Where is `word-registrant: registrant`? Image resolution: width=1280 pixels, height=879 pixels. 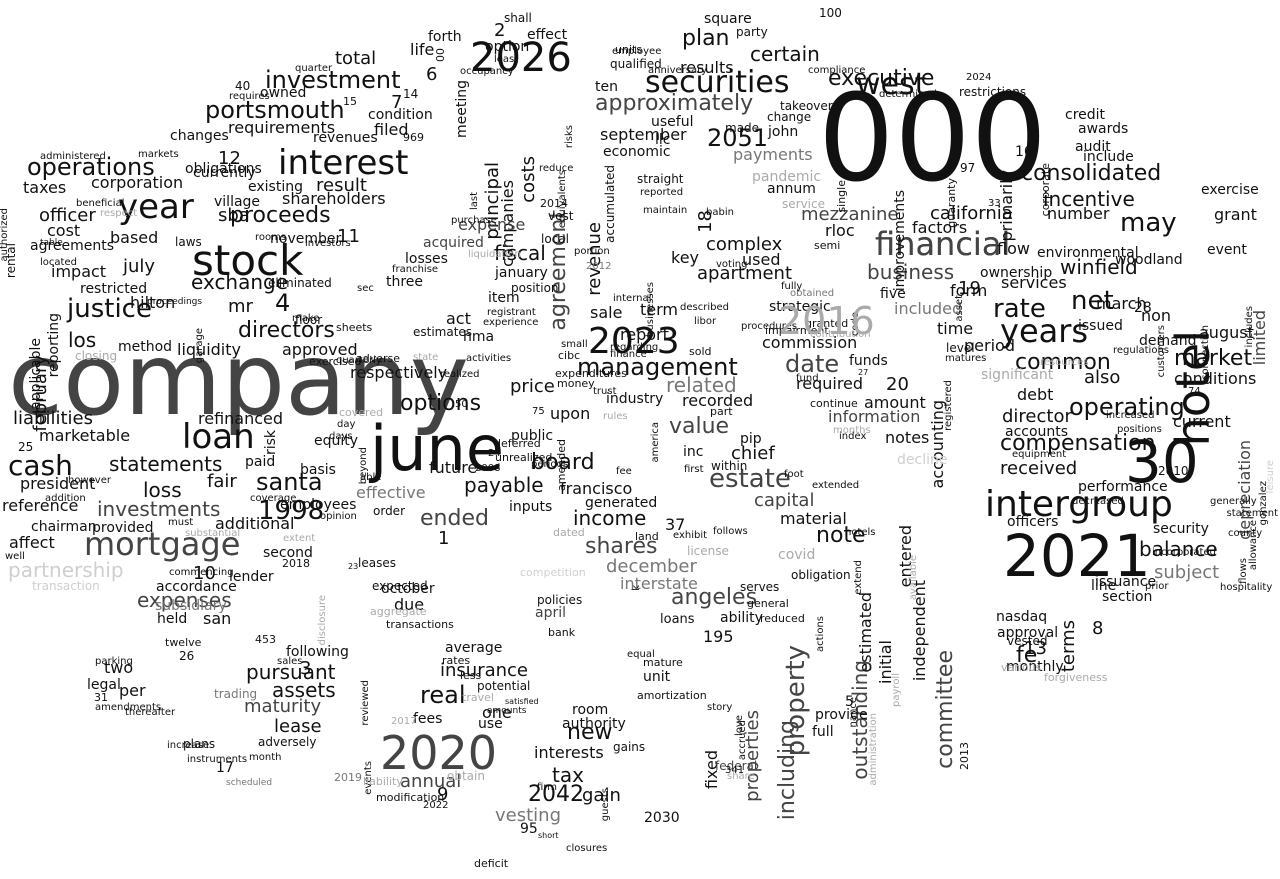
word-registrant: registrant is located at coordinates (511, 312).